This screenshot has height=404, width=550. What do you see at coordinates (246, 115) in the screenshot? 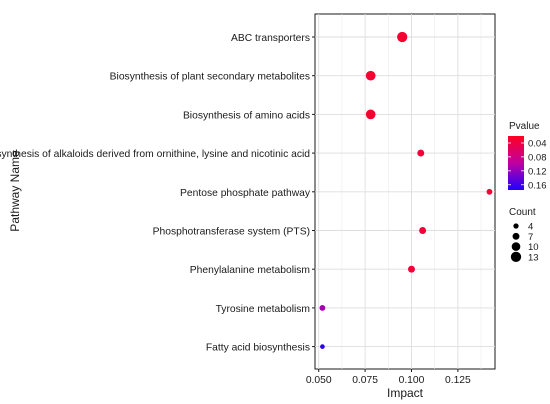
I see `y-tick-label: Biosynthesis of amino acids` at bounding box center [246, 115].